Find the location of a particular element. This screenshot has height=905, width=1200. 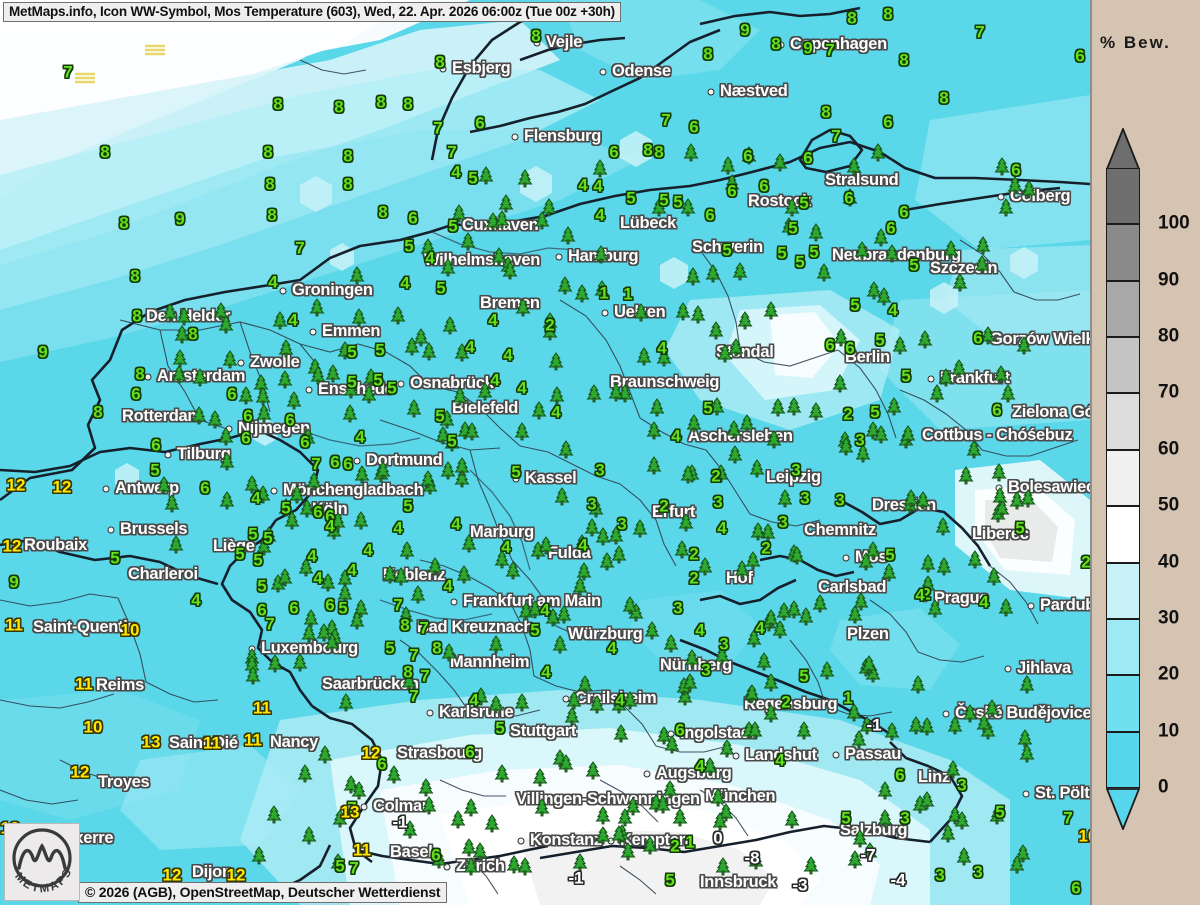

city-label: Dortmund is located at coordinates (404, 460).